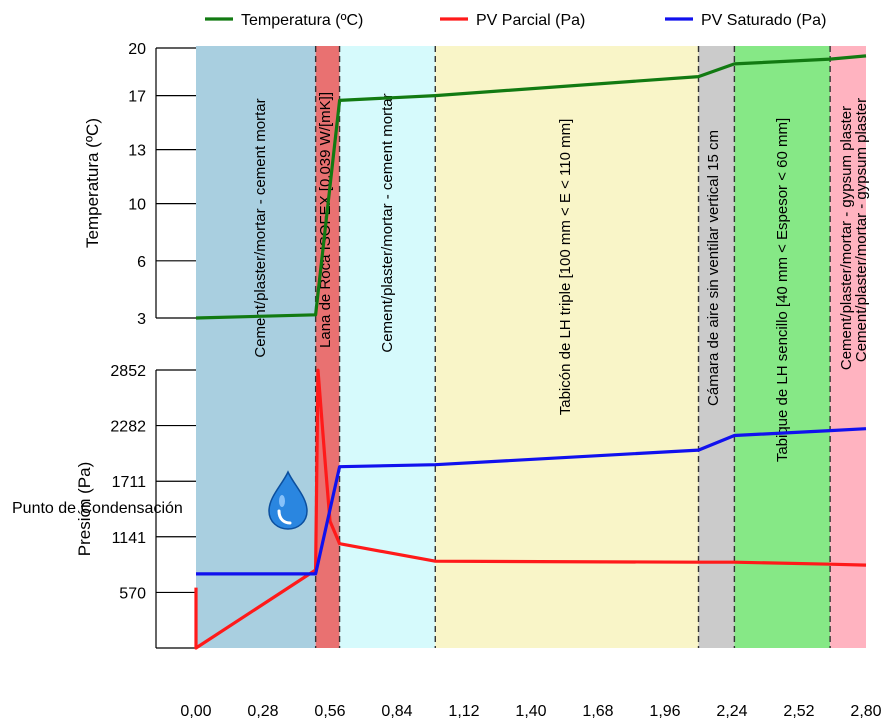 The height and width of the screenshot is (722, 884). What do you see at coordinates (731, 711) in the screenshot?
I see `x-tick-label: 2,24` at bounding box center [731, 711].